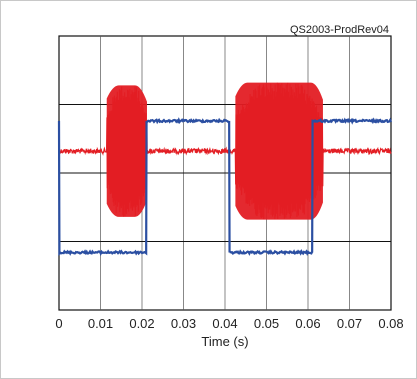 The height and width of the screenshot is (379, 417). Describe the element at coordinates (183, 323) in the screenshot. I see `x-tick-label: 0.03` at that location.